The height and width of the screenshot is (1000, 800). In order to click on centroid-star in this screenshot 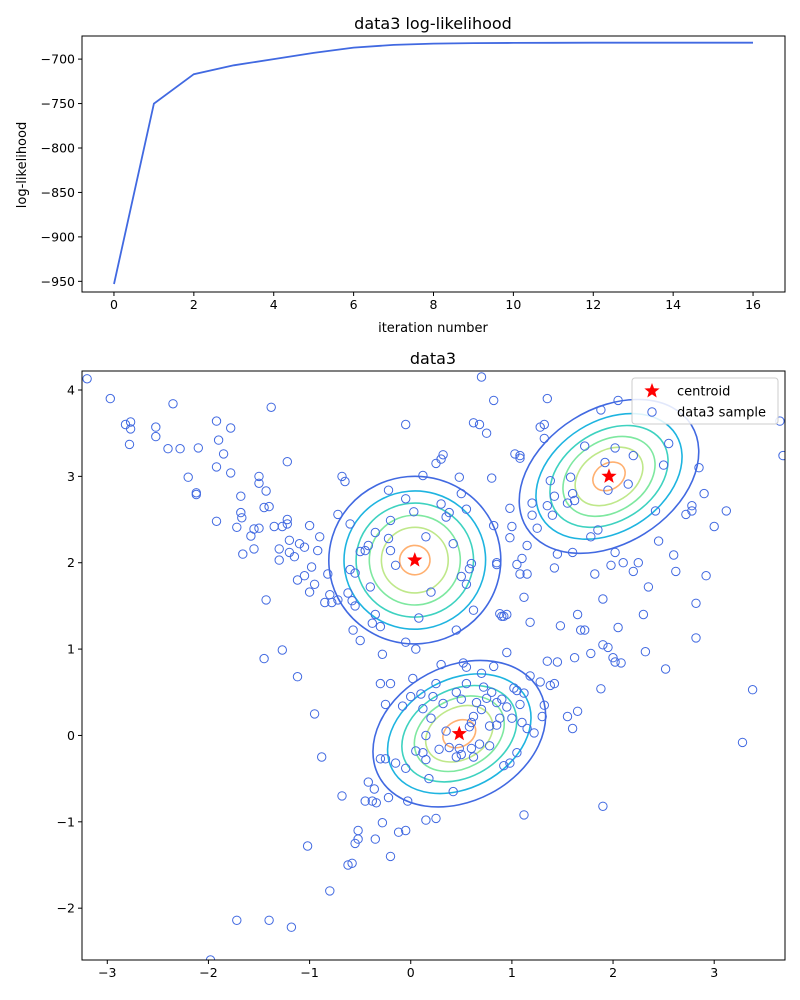, I will do `click(415, 559)`.